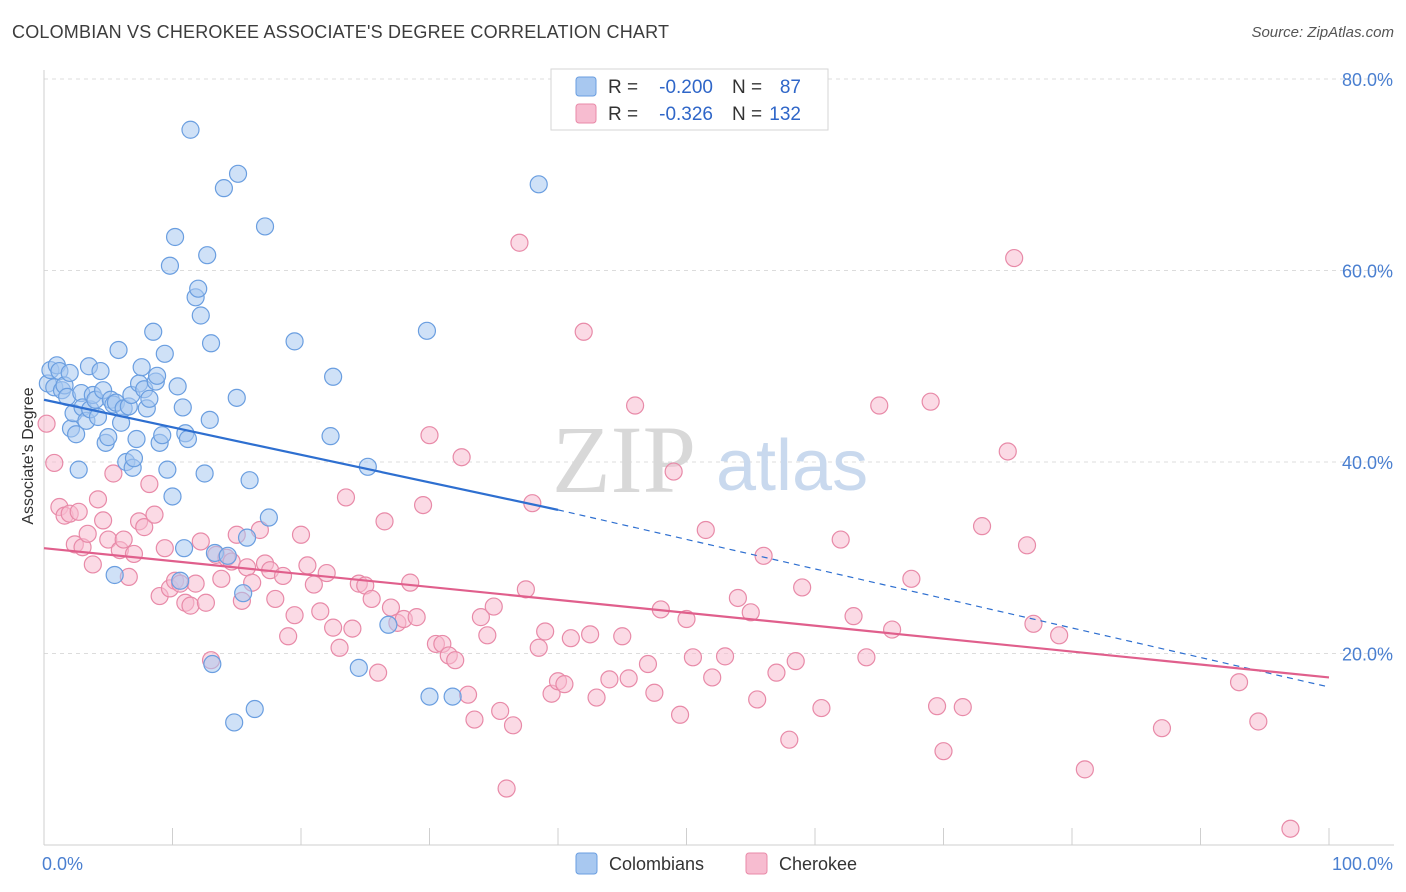 The image size is (1406, 892). I want to click on colombians-trend-extension, so click(943, 598).